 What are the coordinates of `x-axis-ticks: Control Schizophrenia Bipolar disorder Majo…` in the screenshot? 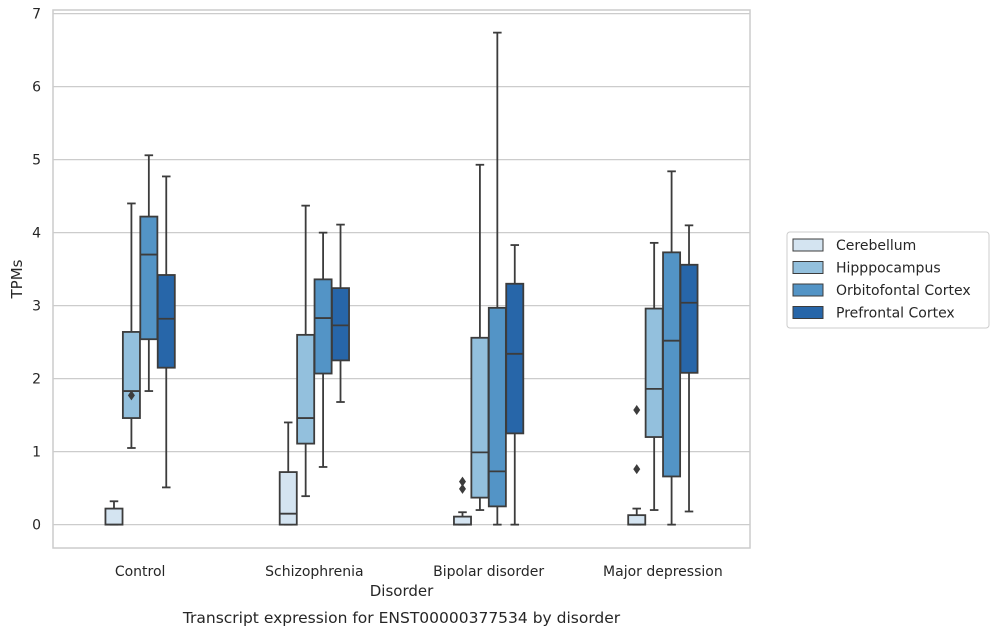 It's located at (419, 572).